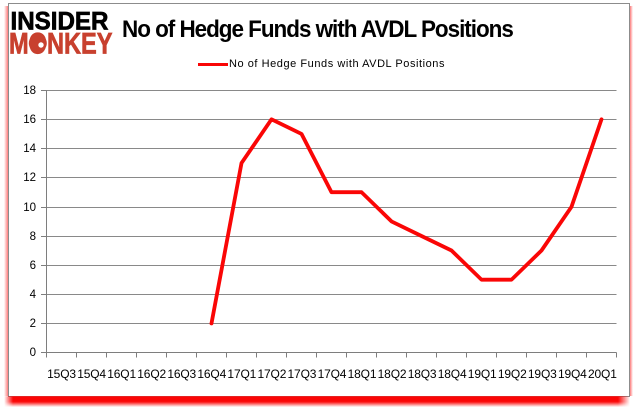 This screenshot has width=637, height=408. I want to click on svg-text: INSIDER, so click(60, 22).